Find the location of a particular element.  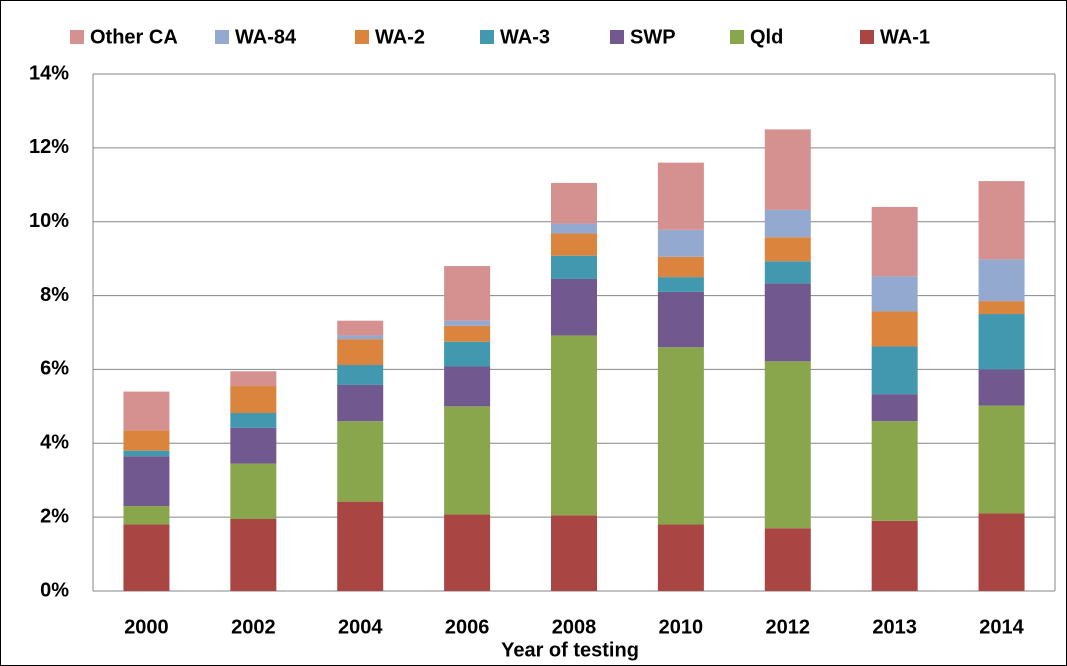

y-tick-label: 10% is located at coordinates (49, 221).